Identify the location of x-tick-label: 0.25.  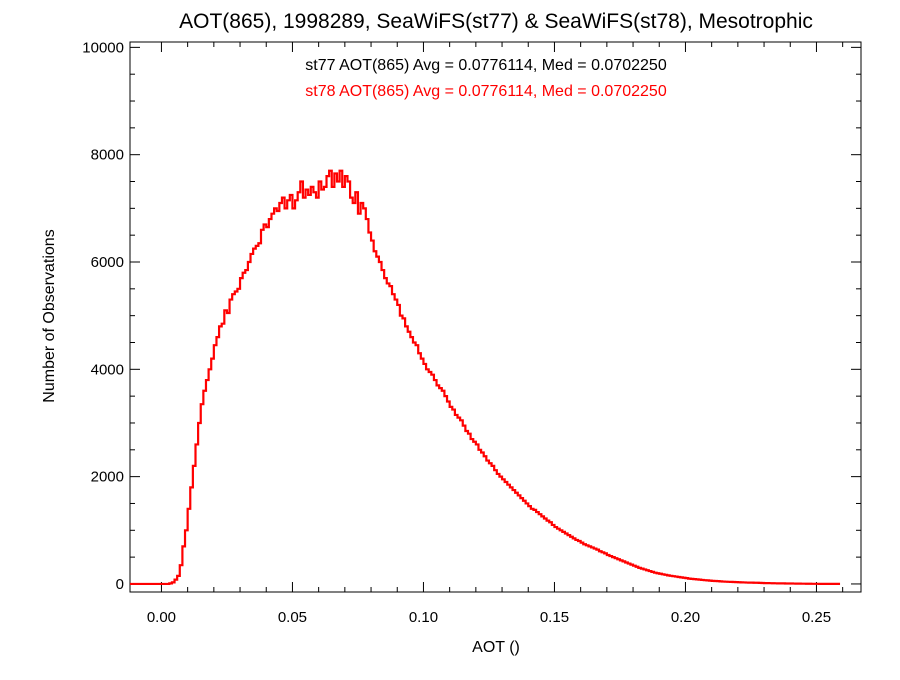
(816, 617).